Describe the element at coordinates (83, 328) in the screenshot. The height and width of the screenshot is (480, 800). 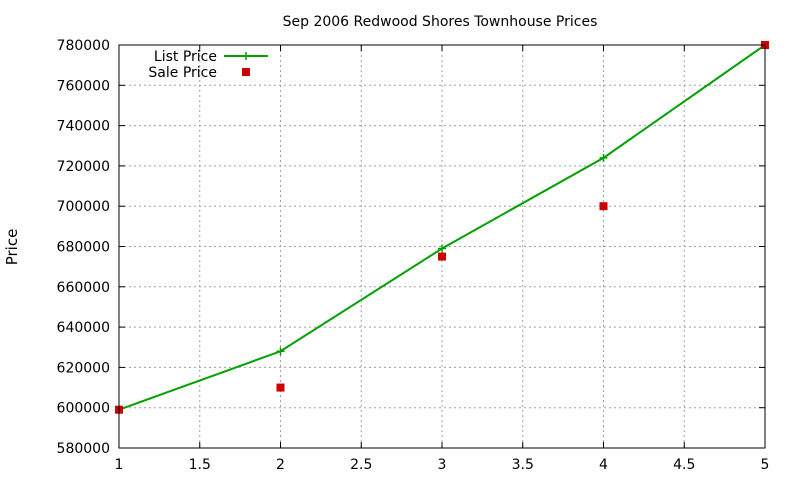
I see `y-tick-label: 640000` at that location.